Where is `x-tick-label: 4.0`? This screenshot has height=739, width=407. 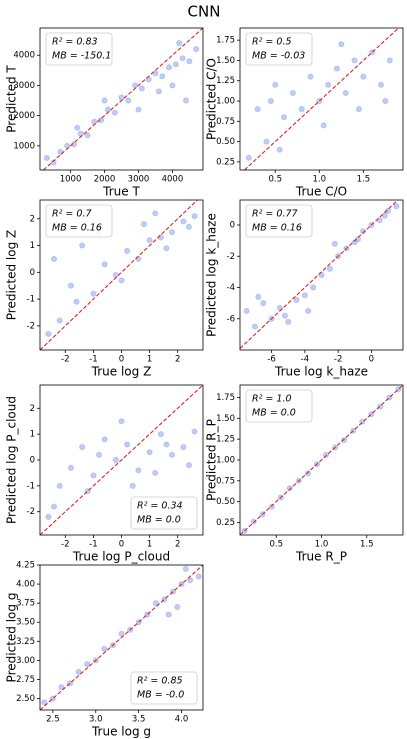
x-tick-label: 4.0 is located at coordinates (182, 720).